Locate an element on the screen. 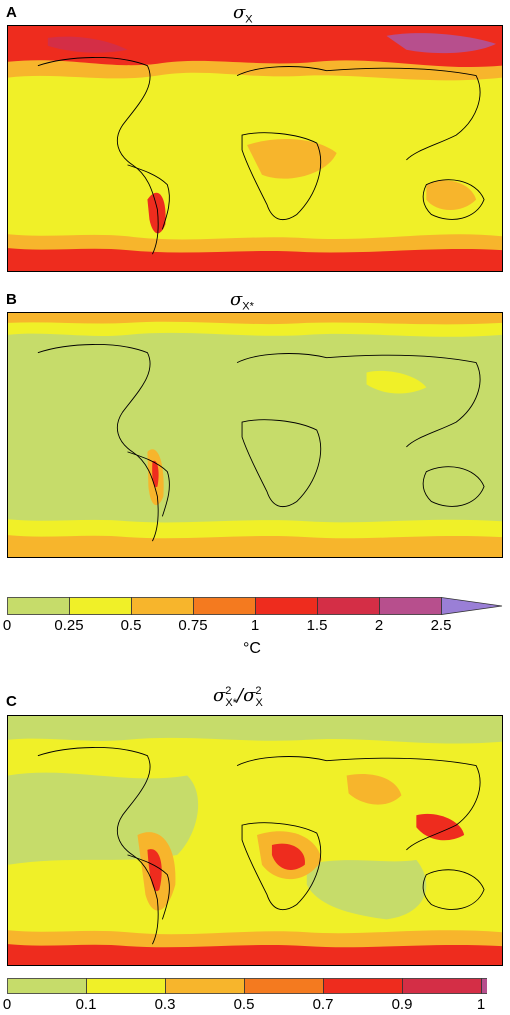 The height and width of the screenshot is (1015, 510). panel-a-title: σX is located at coordinates (243, 14).